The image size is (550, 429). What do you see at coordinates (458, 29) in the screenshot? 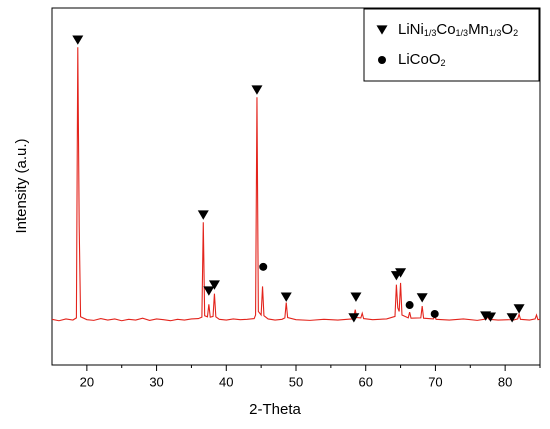
I see `legend-label: LiNi1/3Co1/3Mn1/3O2` at bounding box center [458, 29].